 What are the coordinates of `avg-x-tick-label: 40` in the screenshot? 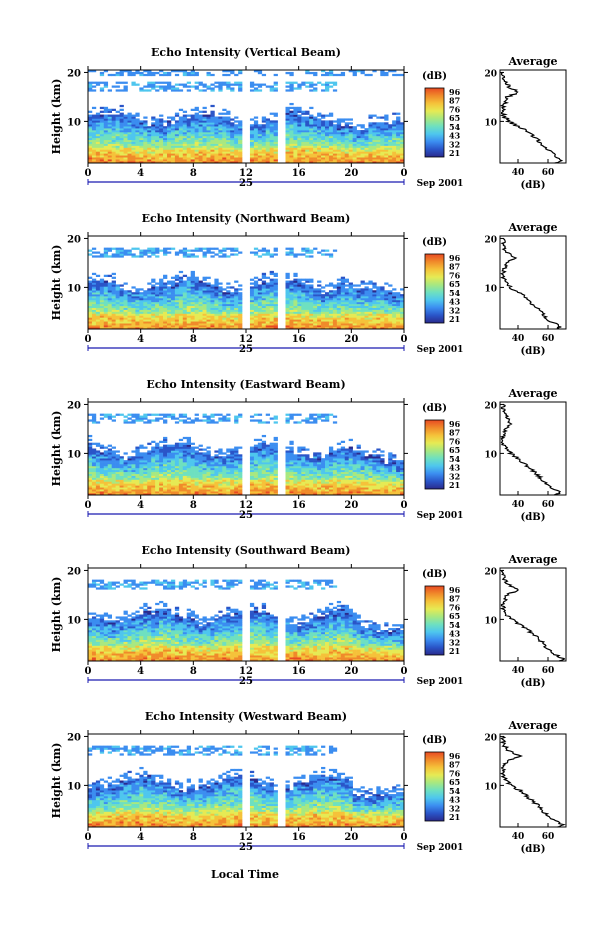 It's located at (518, 339).